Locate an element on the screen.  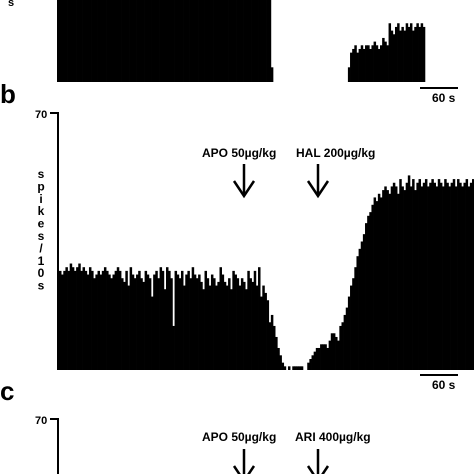
panel-b-hal-arrow-icon is located at coordinates (318, 181).